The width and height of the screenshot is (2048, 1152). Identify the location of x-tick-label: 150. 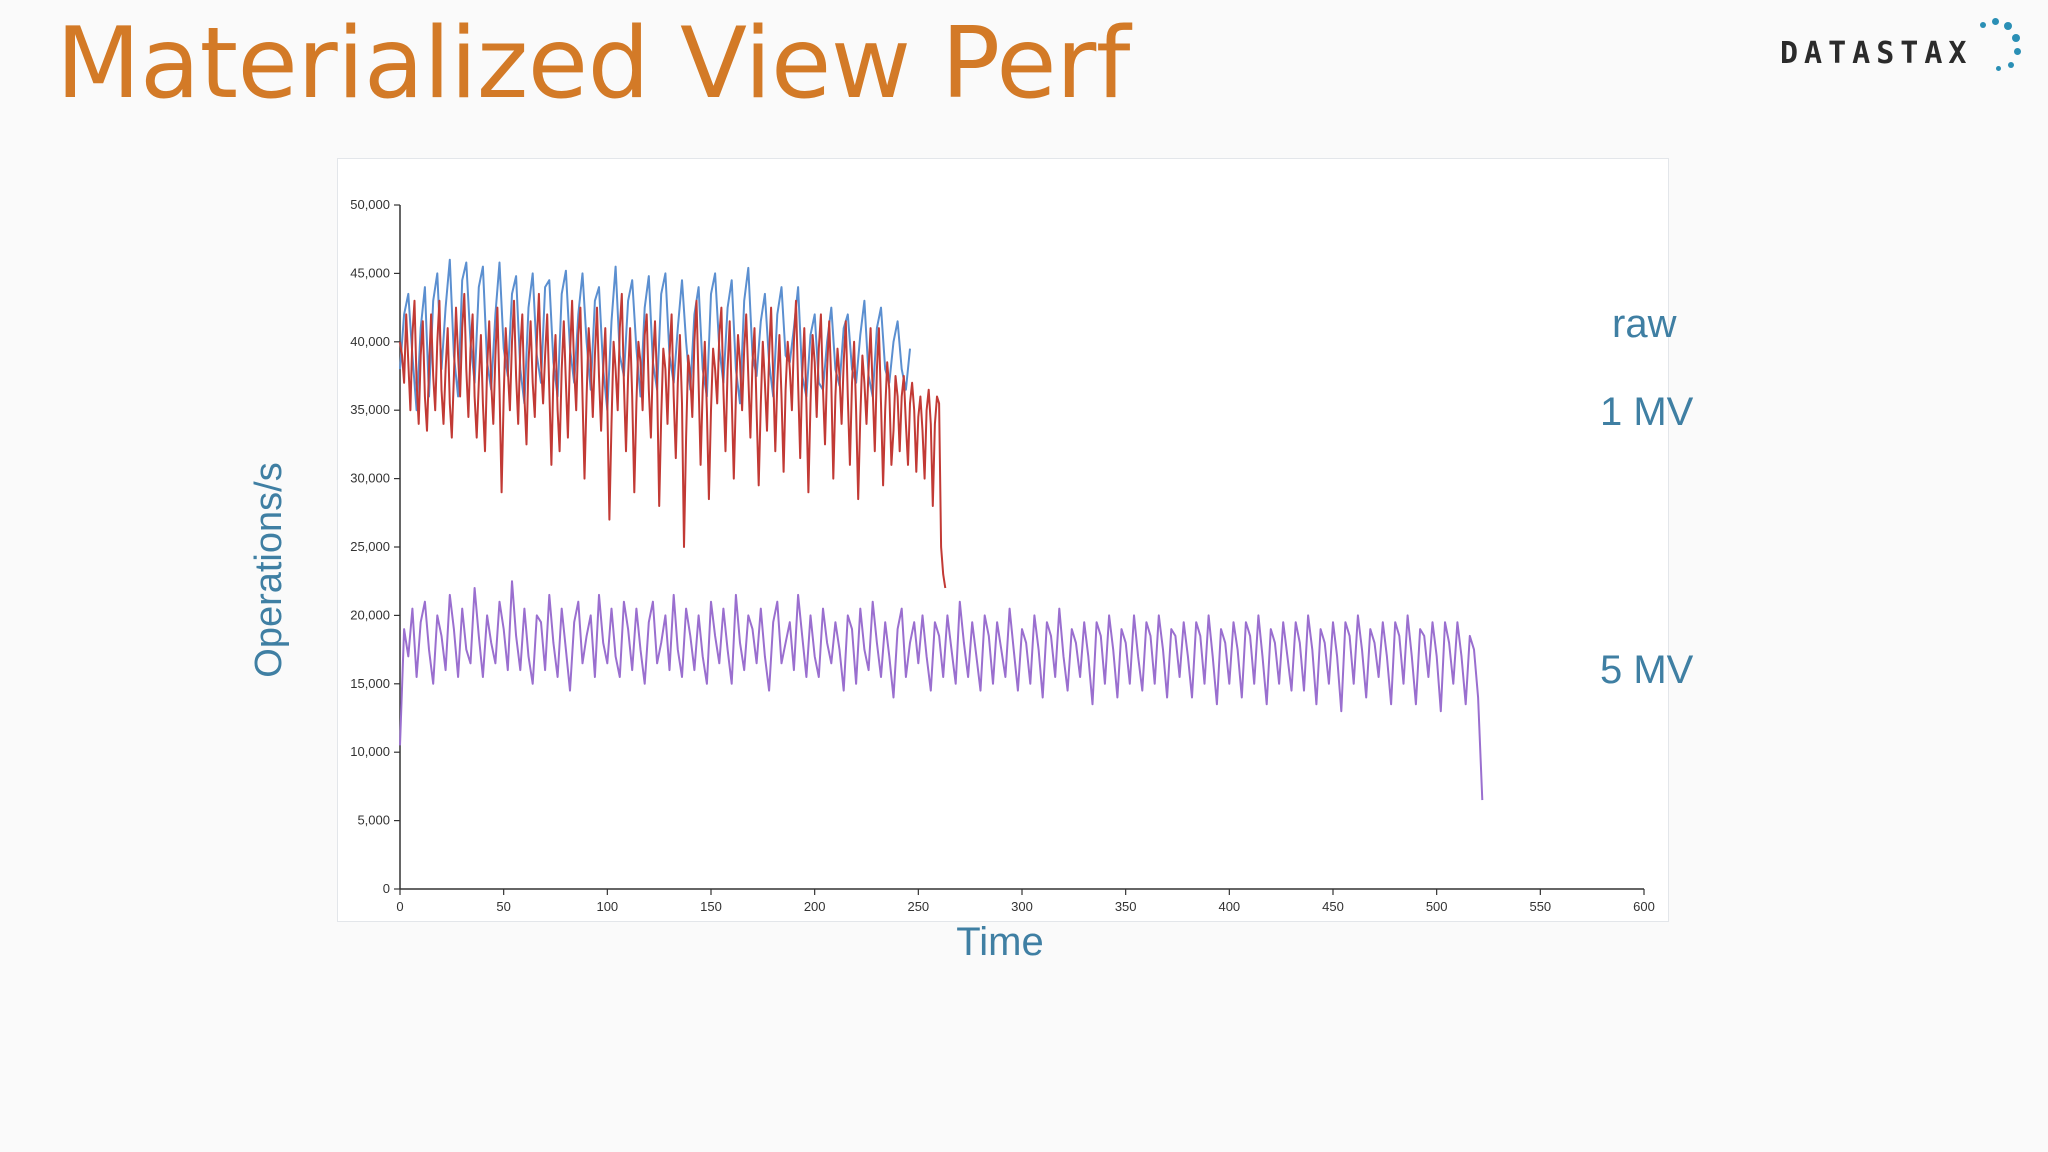
(711, 906).